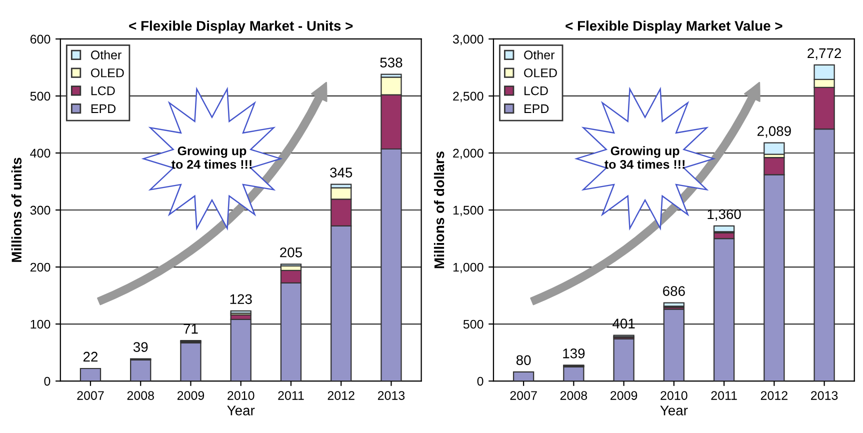 The height and width of the screenshot is (433, 863). What do you see at coordinates (291, 252) in the screenshot?
I see `total-label: 205` at bounding box center [291, 252].